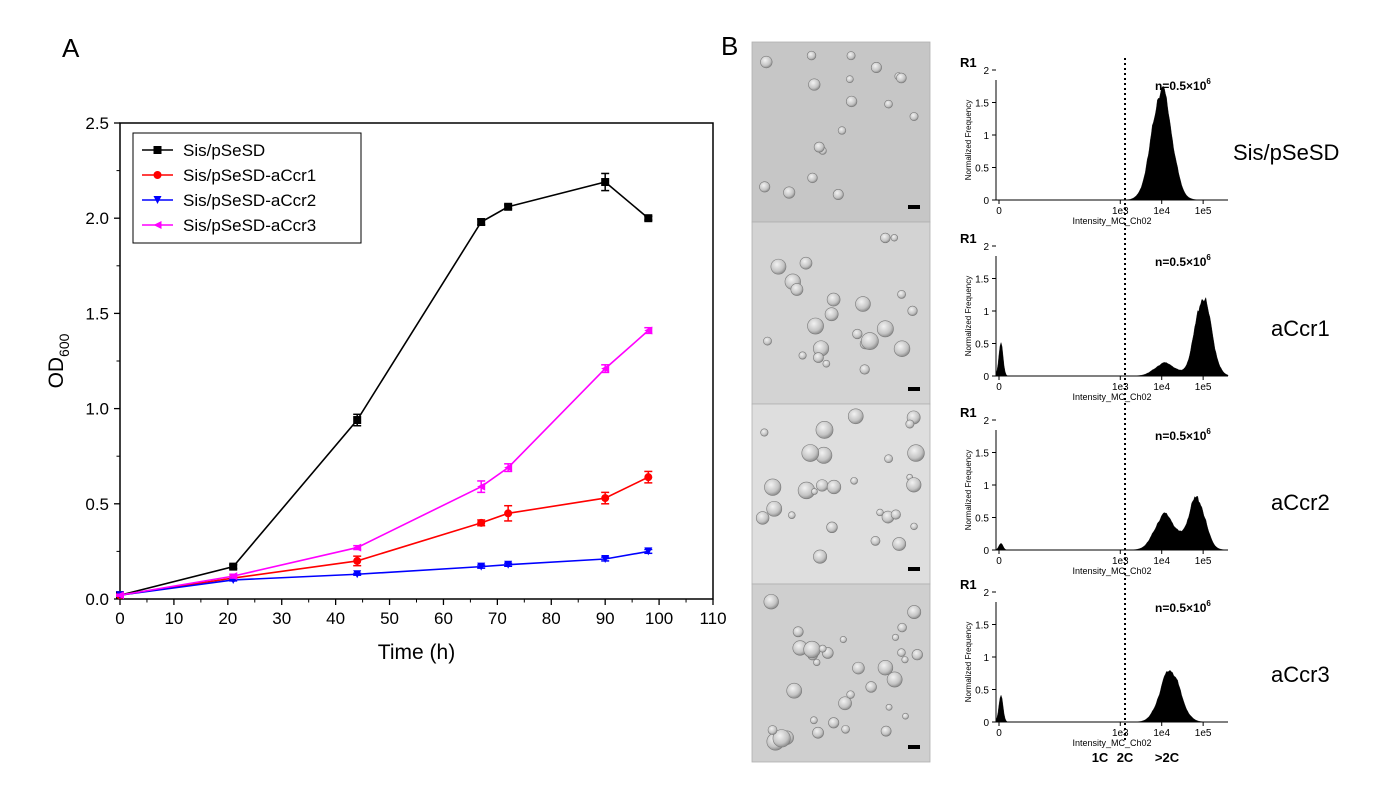  I want to click on dna-bin-label: 1C, so click(1100, 757).